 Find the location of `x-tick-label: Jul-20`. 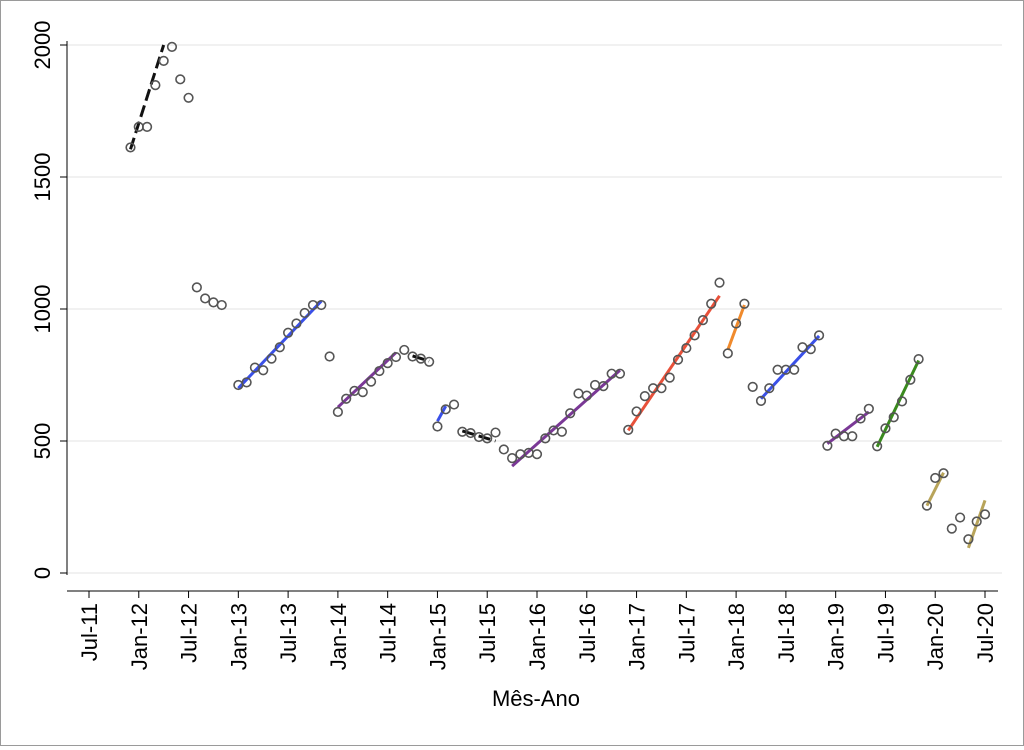

x-tick-label: Jul-20 is located at coordinates (985, 633).